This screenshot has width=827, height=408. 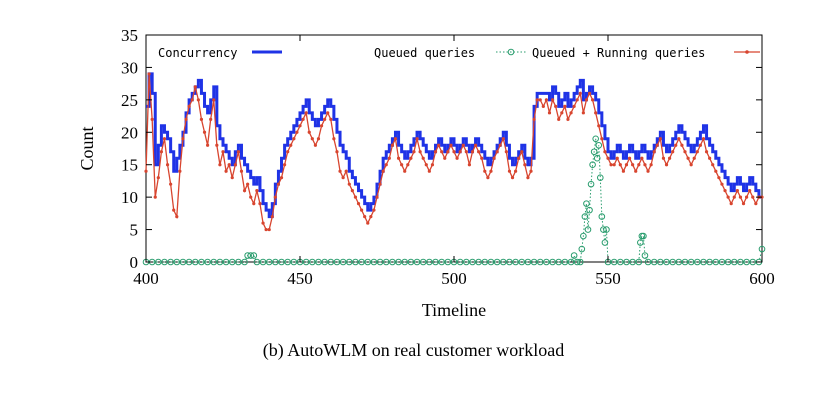 I want to click on y-tick-label: 0, so click(x=134, y=262).